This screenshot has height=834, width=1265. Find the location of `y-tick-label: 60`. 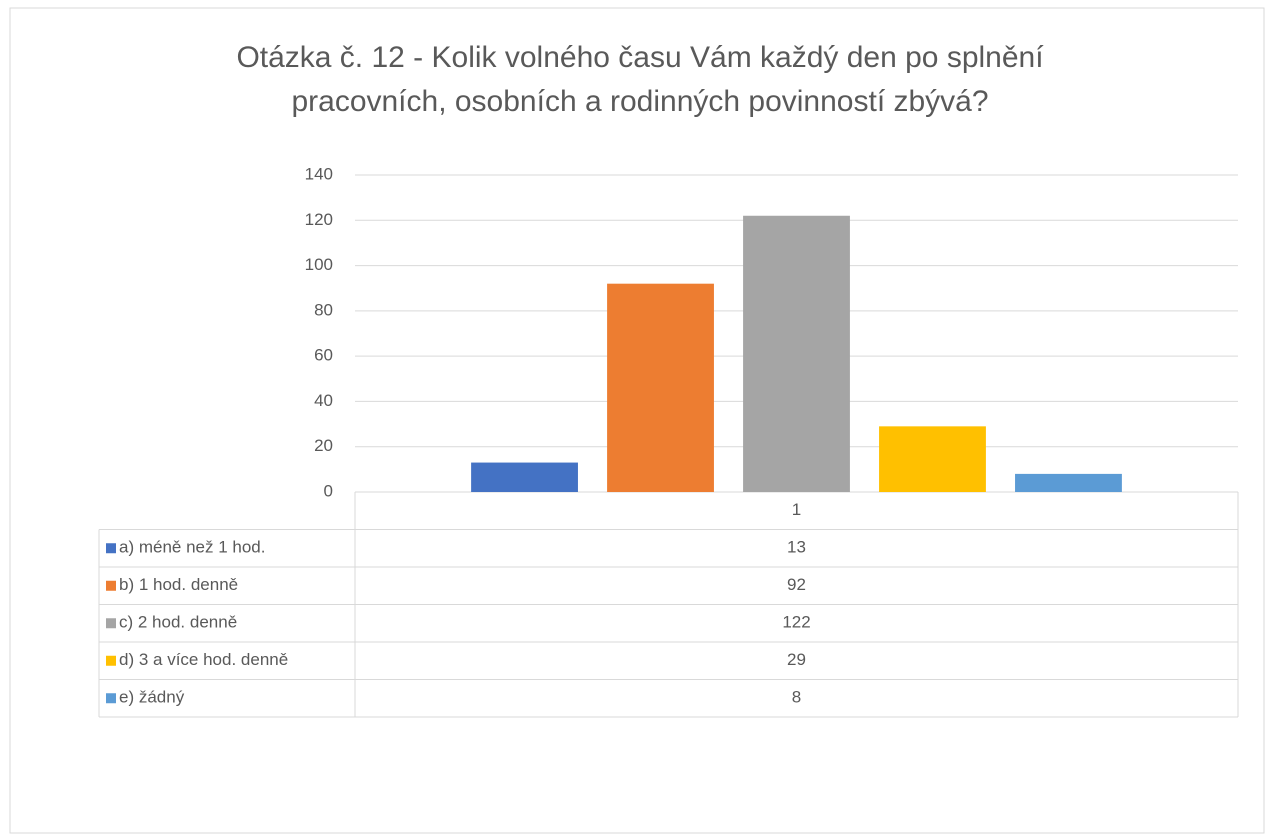

y-tick-label: 60 is located at coordinates (323, 355).